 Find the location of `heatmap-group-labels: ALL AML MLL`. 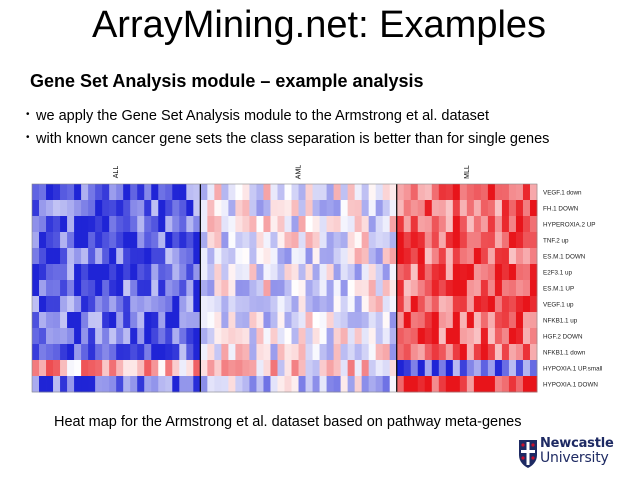

heatmap-group-labels: ALL AML MLL is located at coordinates (292, 172).